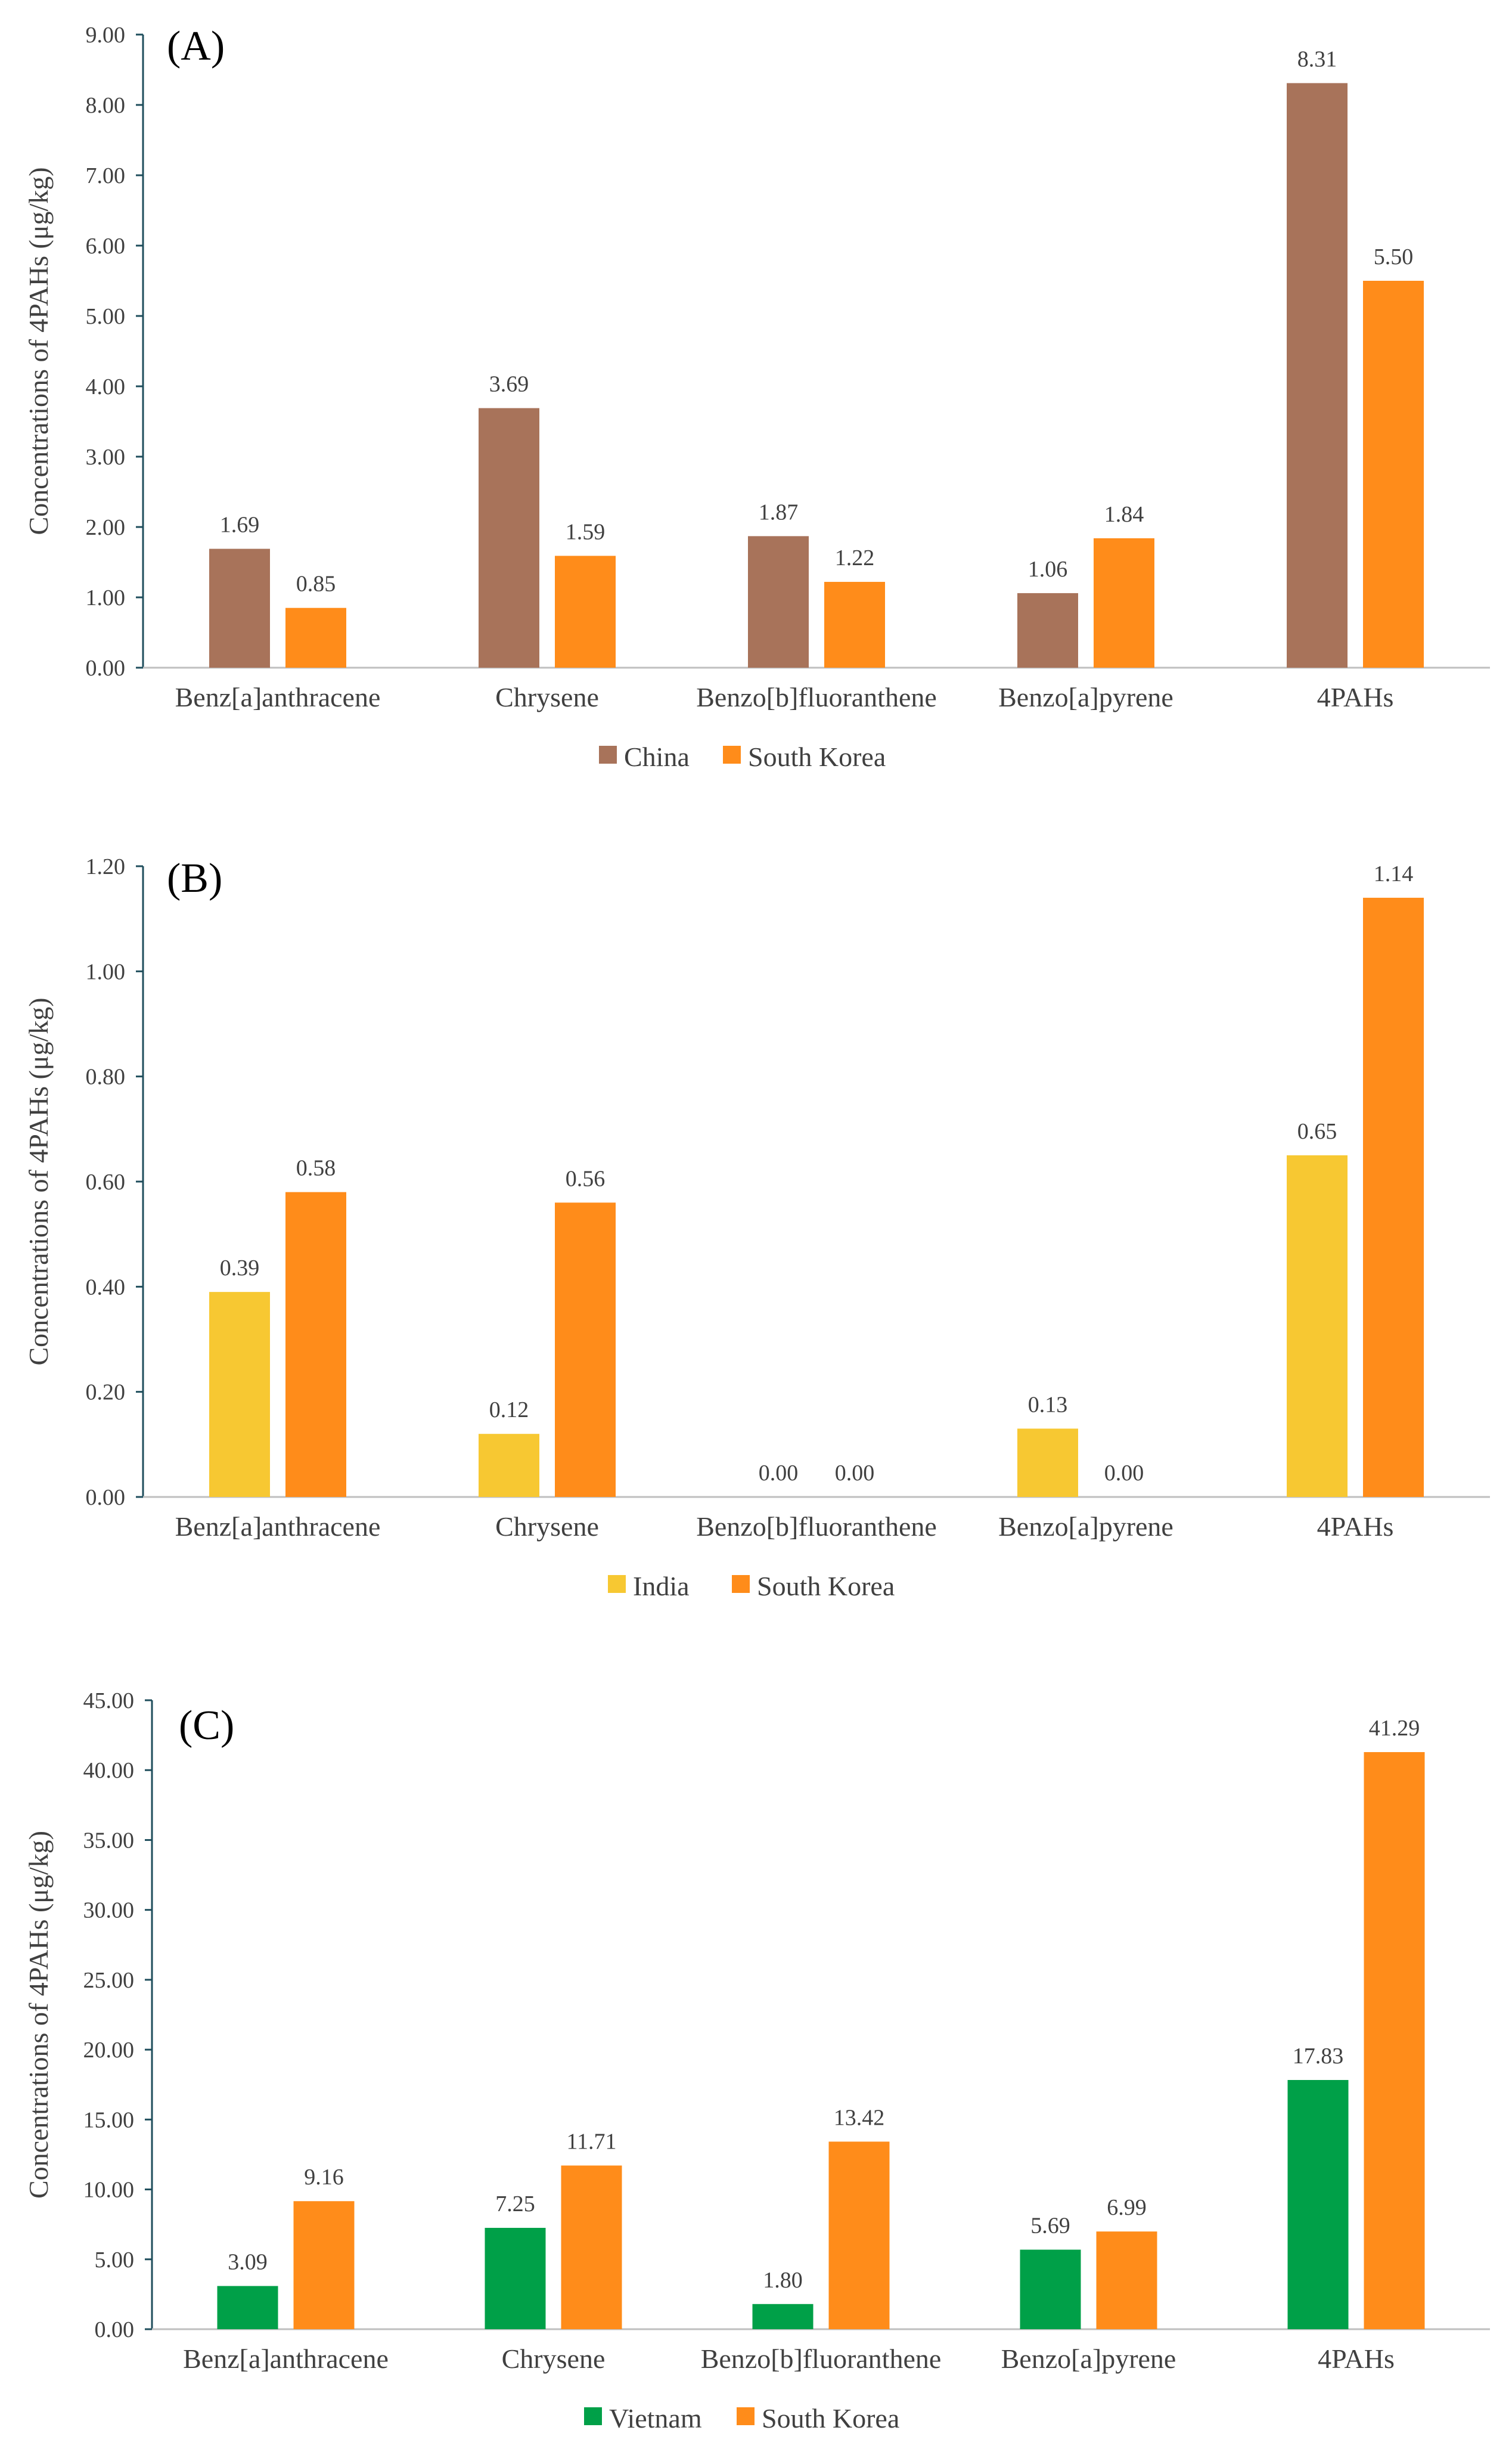 This screenshot has width=1512, height=2452. Describe the element at coordinates (109, 1840) in the screenshot. I see `y-tick-label: 35.00` at that location.